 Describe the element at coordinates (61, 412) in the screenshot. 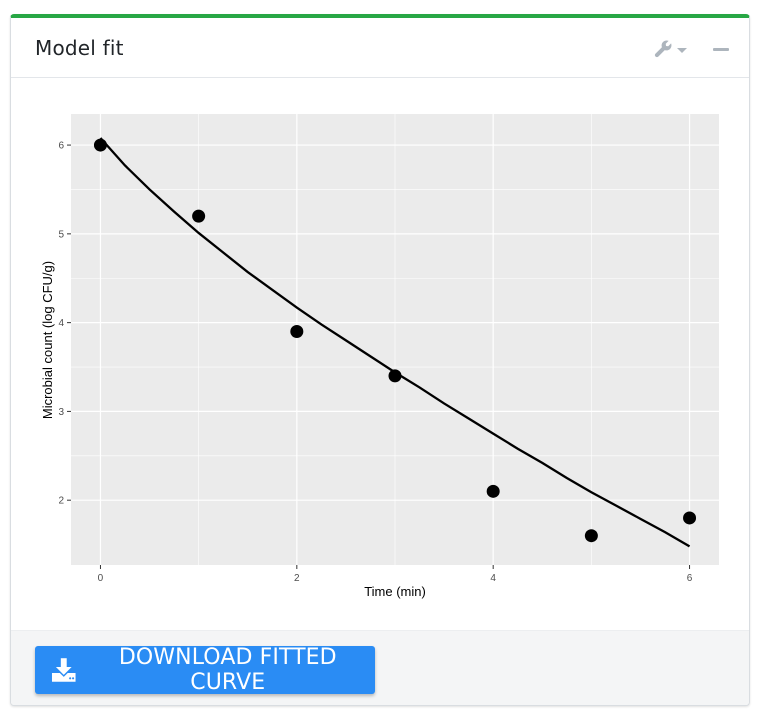

I see `y-tick-label: 3` at that location.